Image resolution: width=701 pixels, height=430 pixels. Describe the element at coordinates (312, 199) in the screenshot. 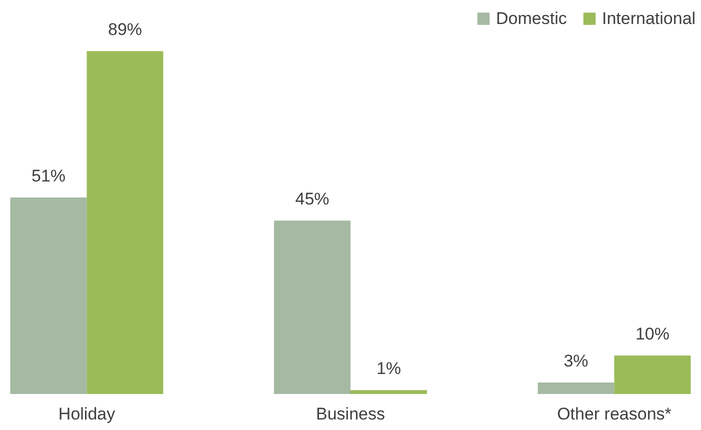

I see `data-label: 45%` at that location.